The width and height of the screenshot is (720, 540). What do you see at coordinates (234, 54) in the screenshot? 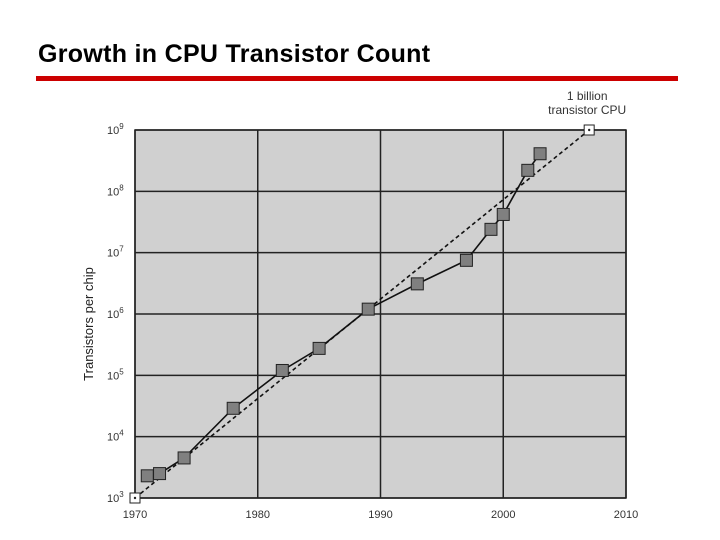
I see `slide-title: Growth in CPU Transistor Count` at bounding box center [234, 54].